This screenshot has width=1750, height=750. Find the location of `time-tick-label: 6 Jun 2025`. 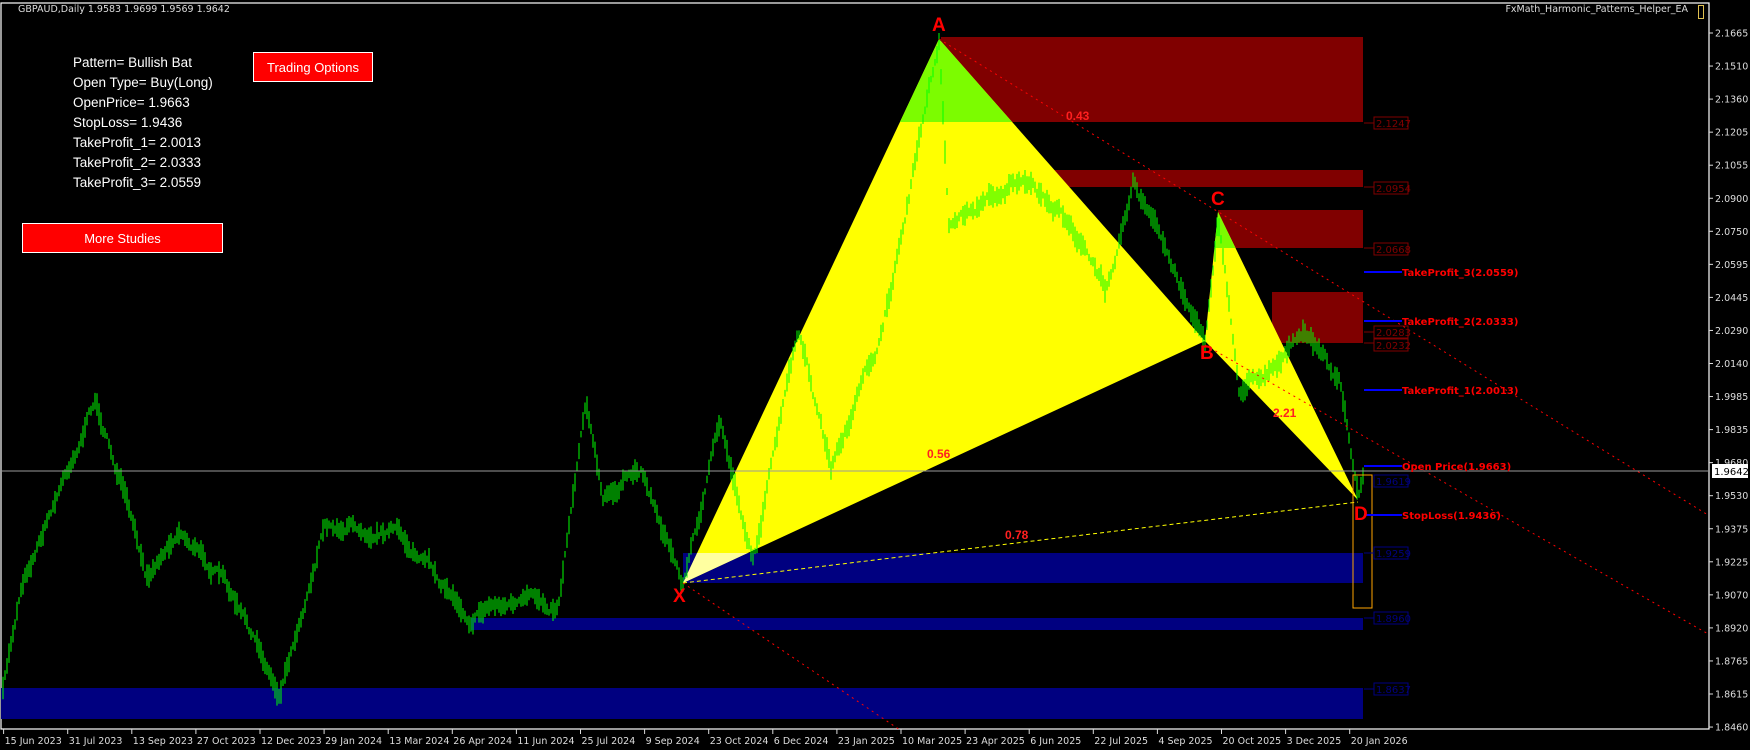

time-tick-label: 6 Jun 2025 is located at coordinates (1055, 741).